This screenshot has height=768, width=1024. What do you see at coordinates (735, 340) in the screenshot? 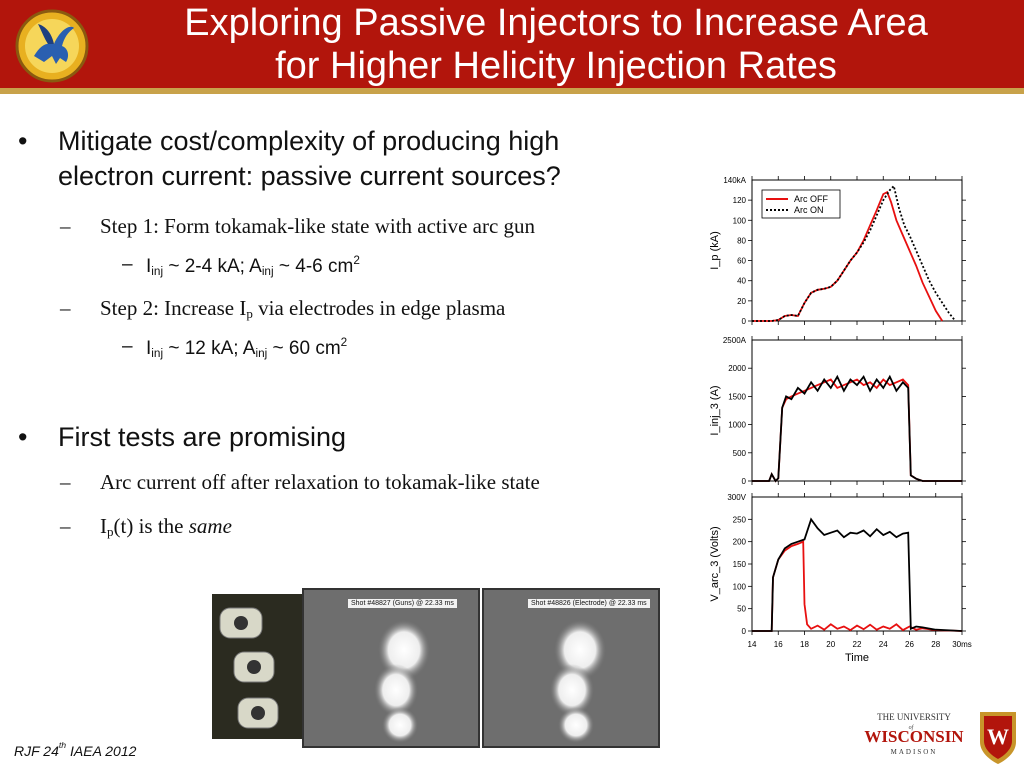
I see `y-top-label: 2500A` at bounding box center [735, 340].